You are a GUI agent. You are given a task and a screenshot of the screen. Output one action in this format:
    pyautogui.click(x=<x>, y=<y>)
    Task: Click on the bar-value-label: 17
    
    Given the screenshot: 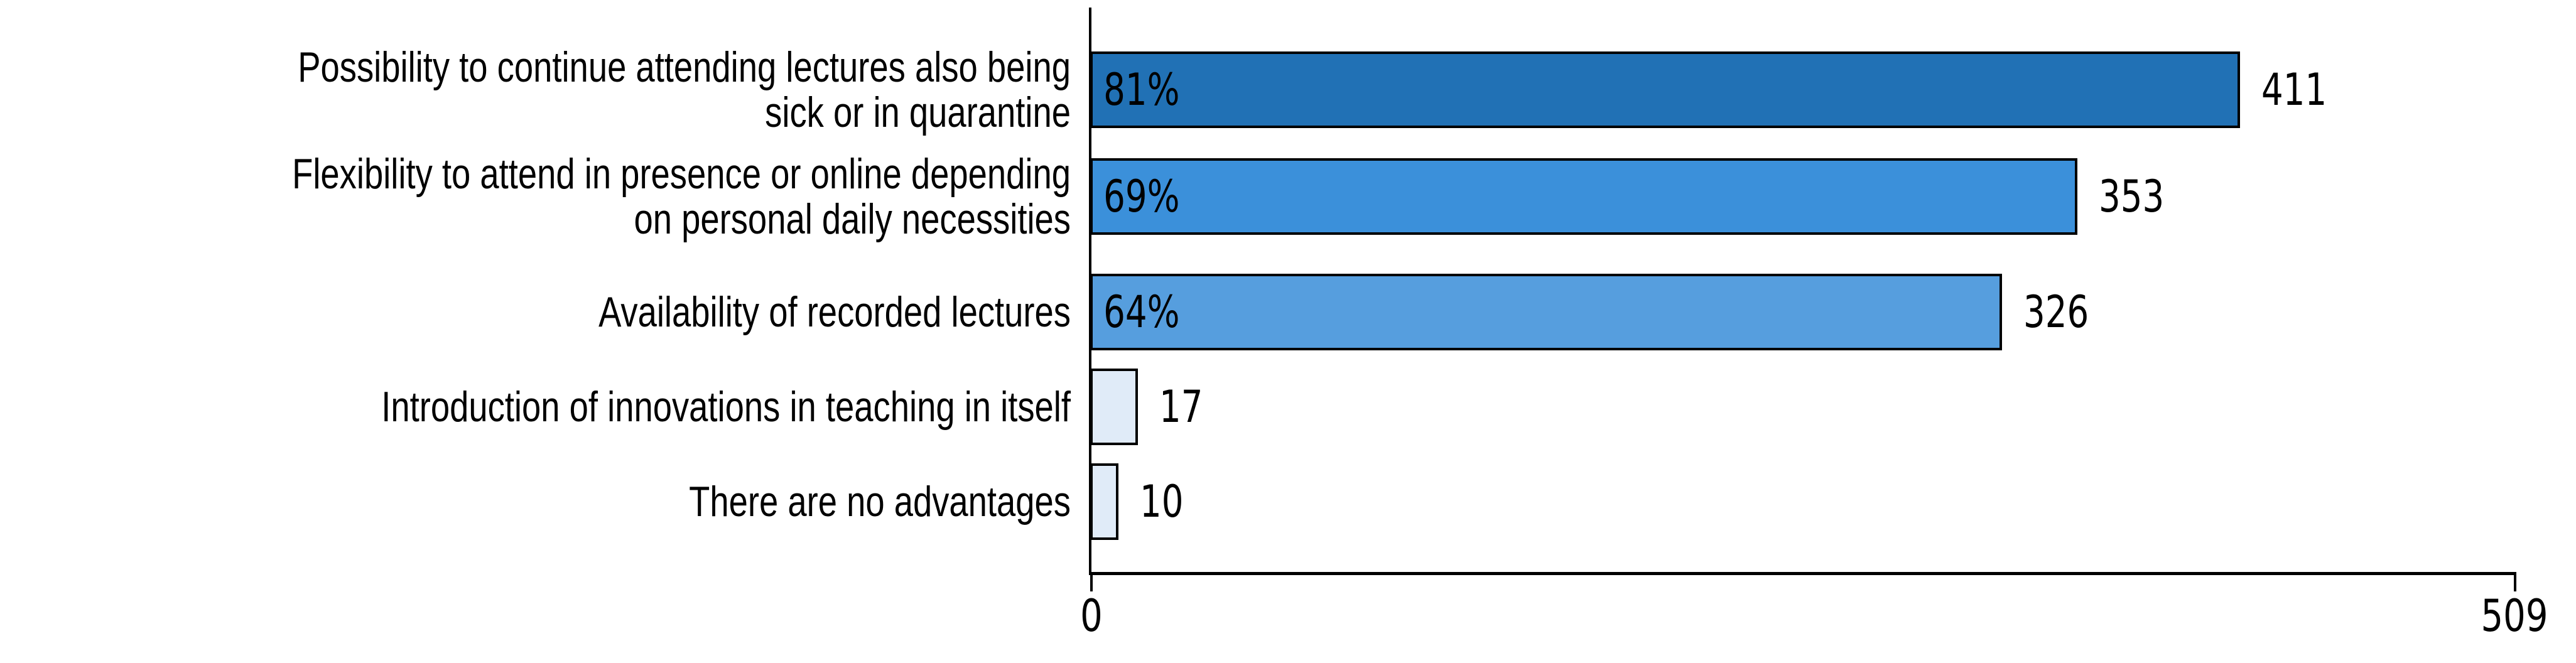 What is the action you would take?
    pyautogui.click(x=1187, y=407)
    